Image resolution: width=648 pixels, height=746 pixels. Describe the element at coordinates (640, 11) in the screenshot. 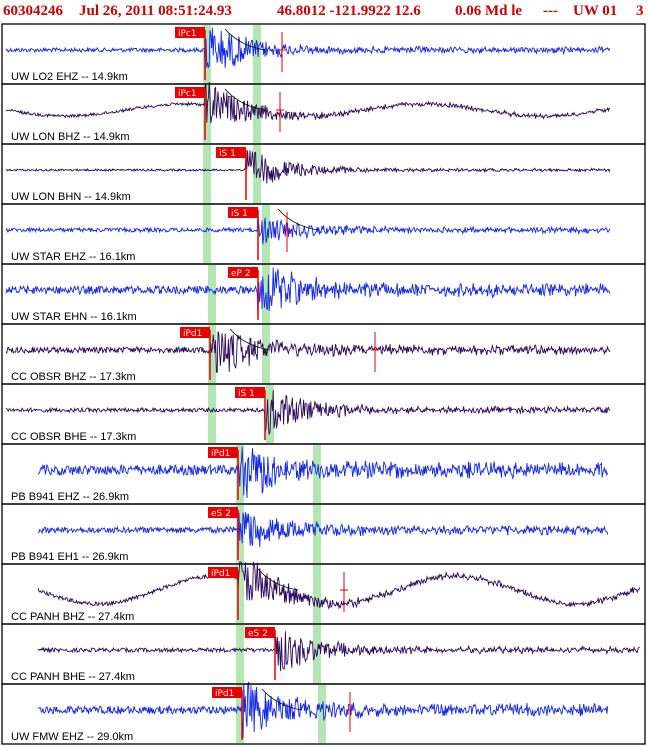

I see `event-count: 3` at that location.